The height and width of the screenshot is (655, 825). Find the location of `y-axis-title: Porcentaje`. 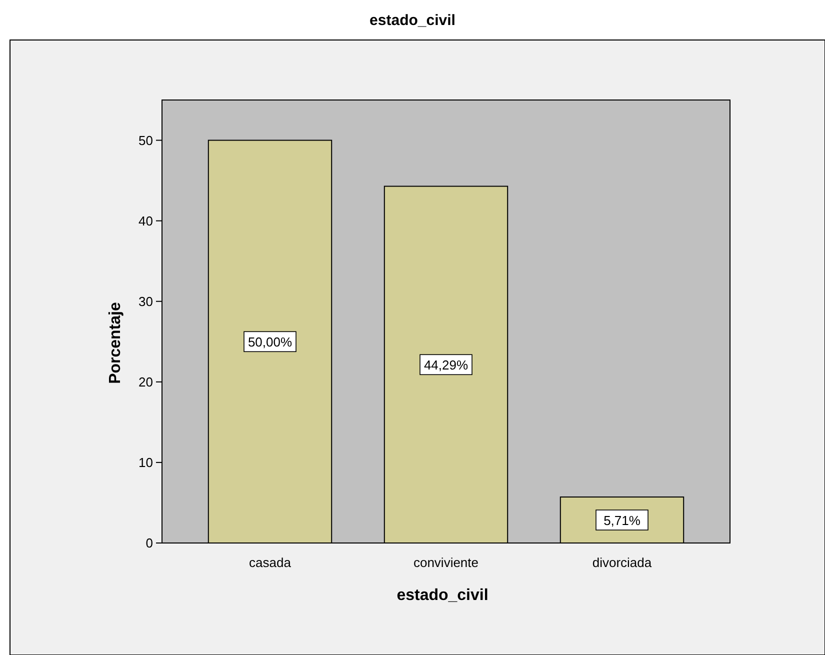

y-axis-title: Porcentaje is located at coordinates (115, 343).